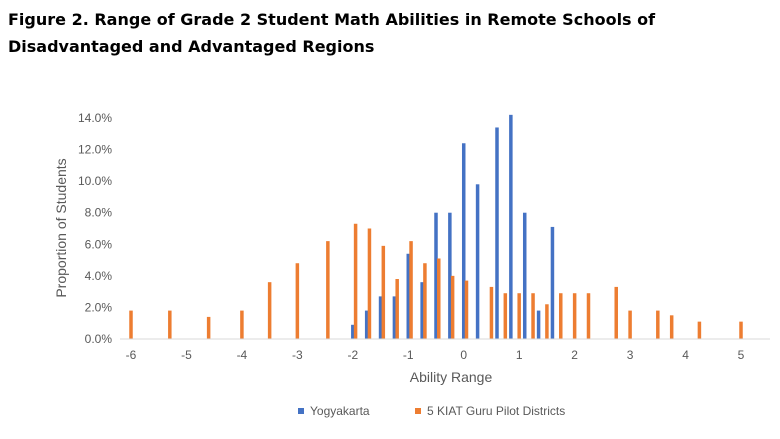  Describe the element at coordinates (352, 355) in the screenshot. I see `x-tick-label: -2` at that location.